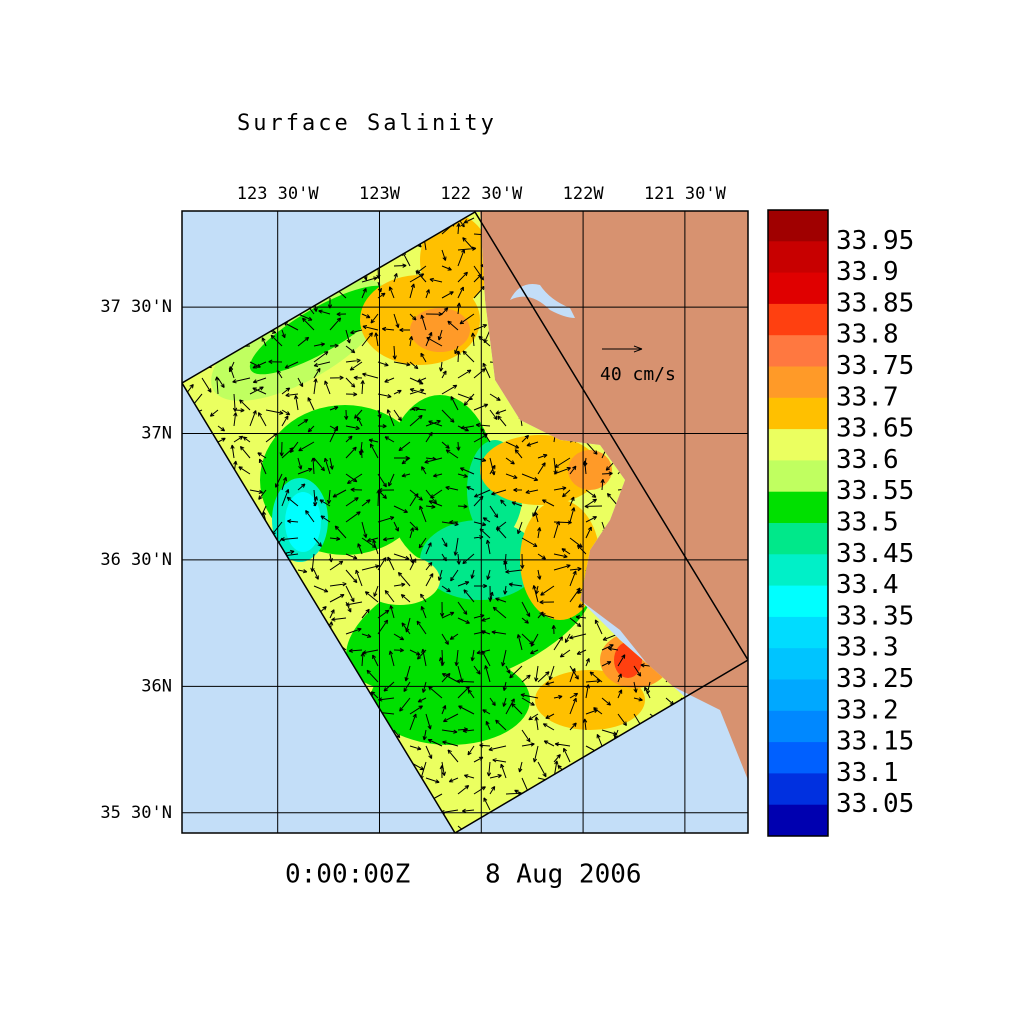  I want to click on colorbar-label: 33.3, so click(867, 648).